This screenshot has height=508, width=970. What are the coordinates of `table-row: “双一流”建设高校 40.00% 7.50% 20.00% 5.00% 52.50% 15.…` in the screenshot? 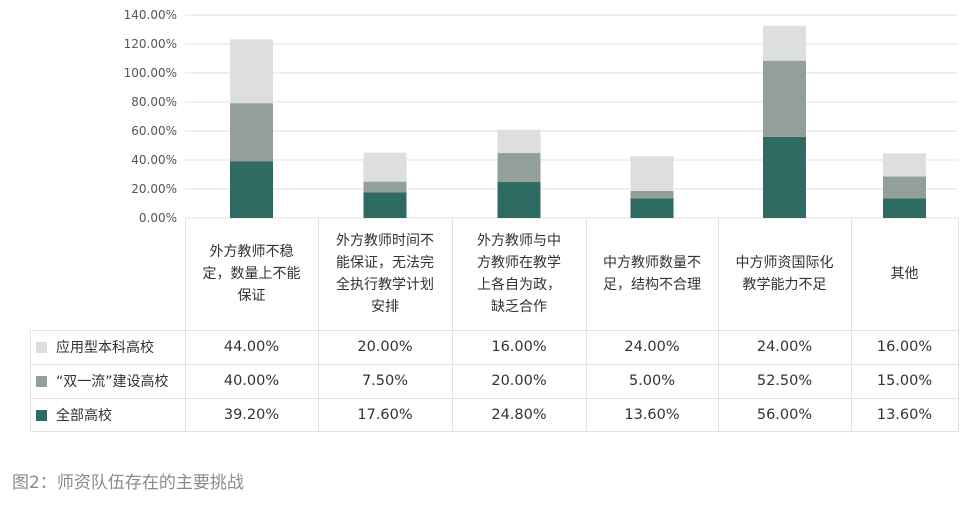 It's located at (494, 381).